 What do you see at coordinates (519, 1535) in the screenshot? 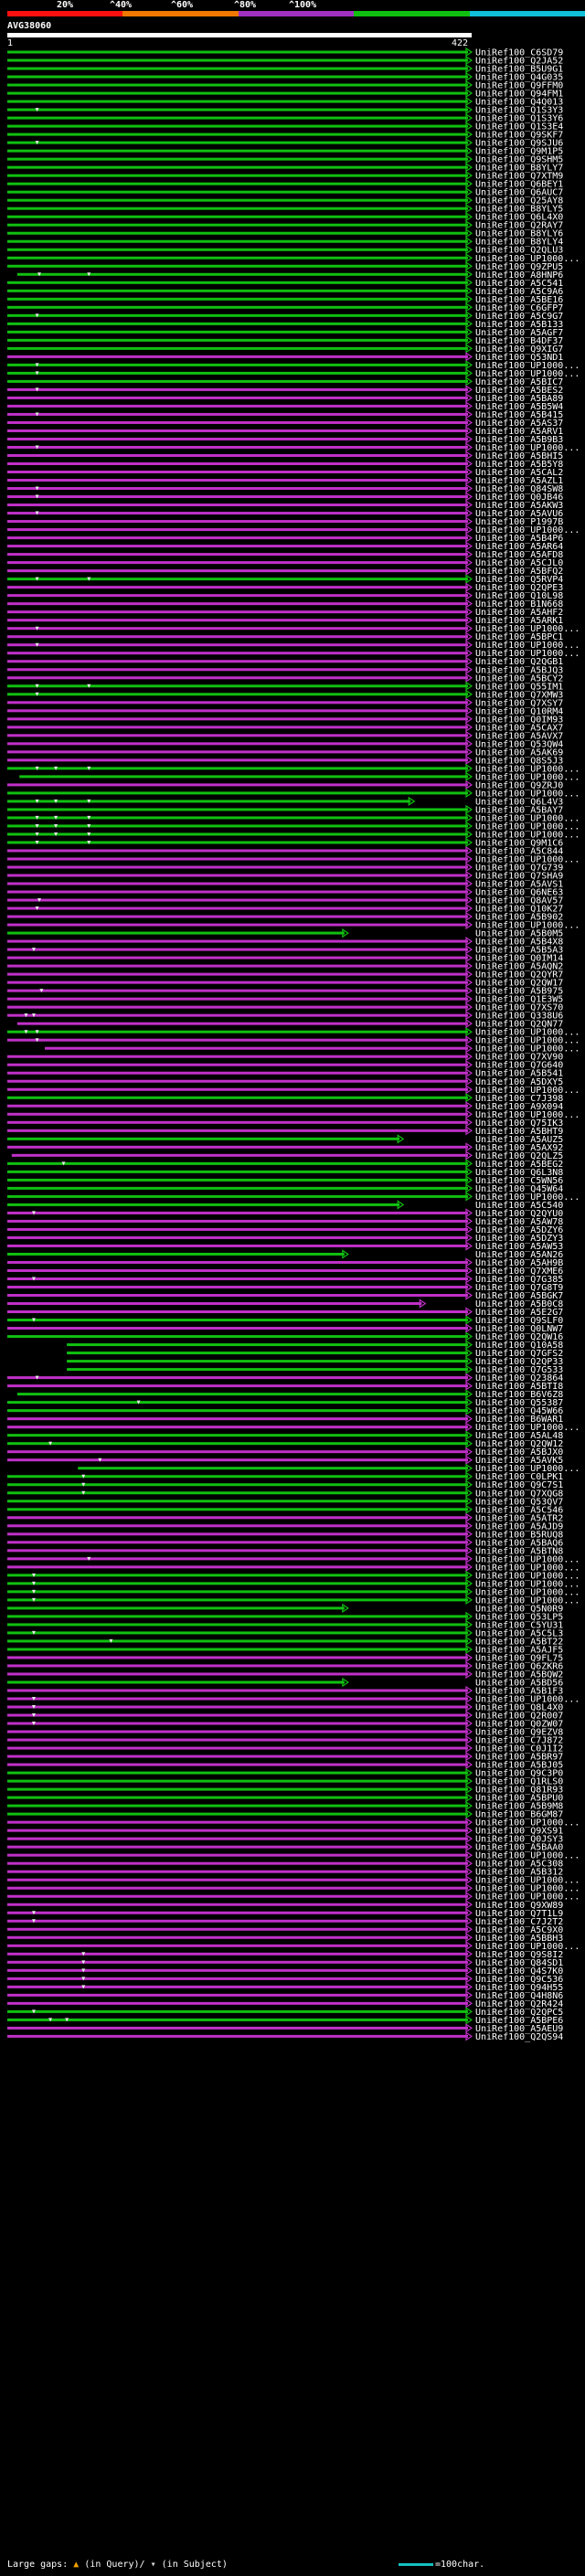
I see `hit-label: UniRef100_B5RUQ8` at bounding box center [519, 1535].